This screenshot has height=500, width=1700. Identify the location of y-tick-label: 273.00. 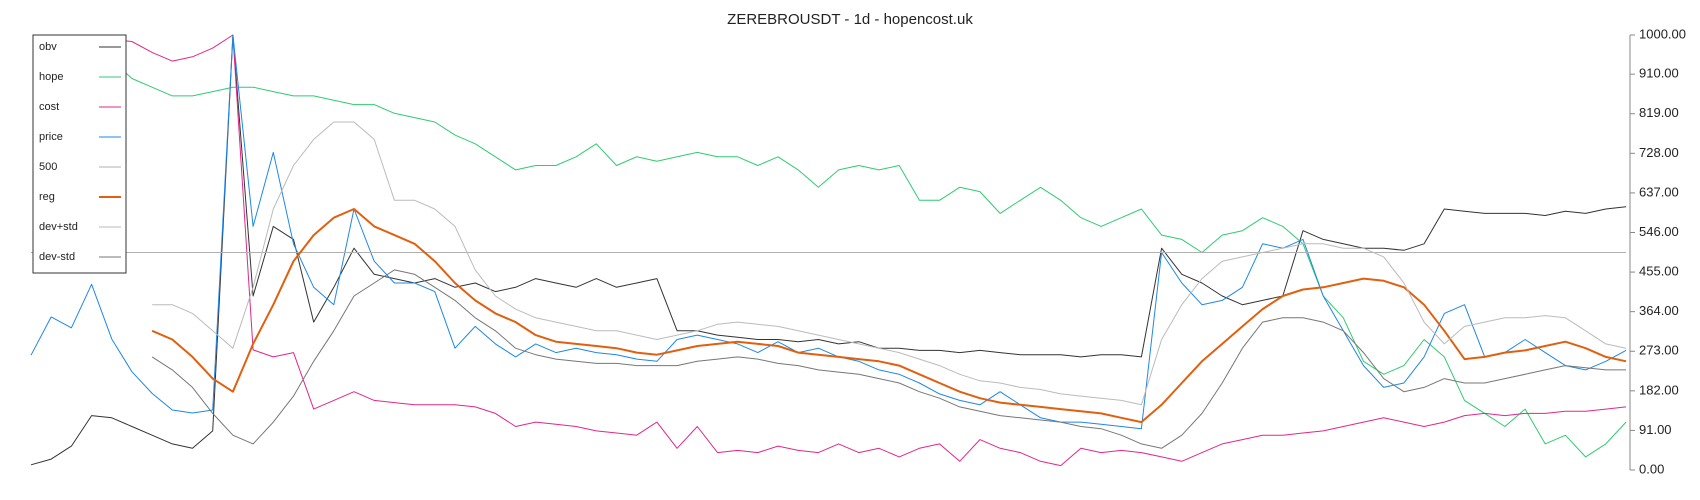
(1659, 350).